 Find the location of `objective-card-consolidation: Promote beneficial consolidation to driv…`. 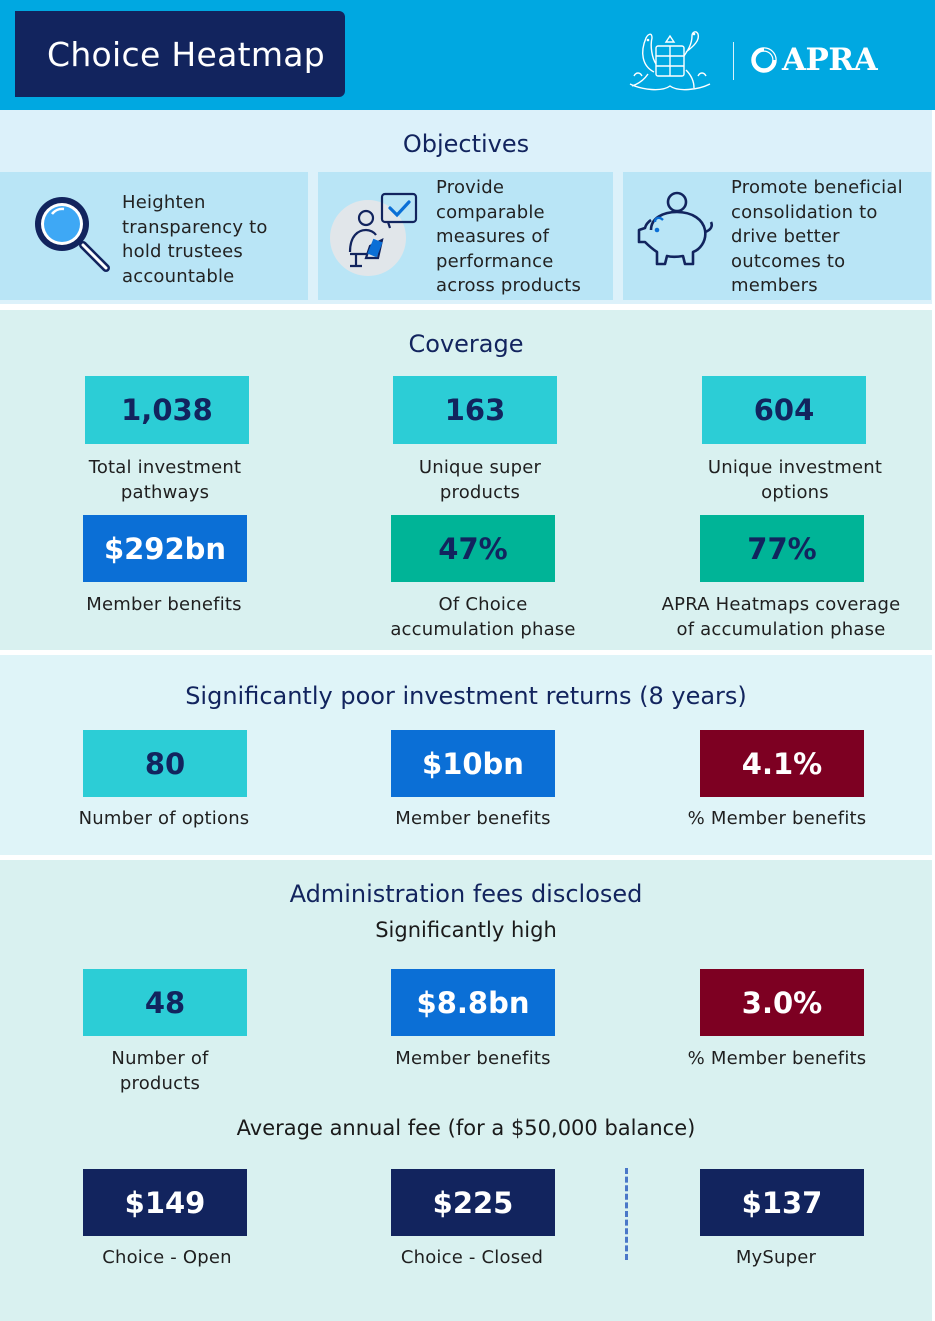

objective-card-consolidation: Promote beneficial consolidation to driv… is located at coordinates (777, 236).